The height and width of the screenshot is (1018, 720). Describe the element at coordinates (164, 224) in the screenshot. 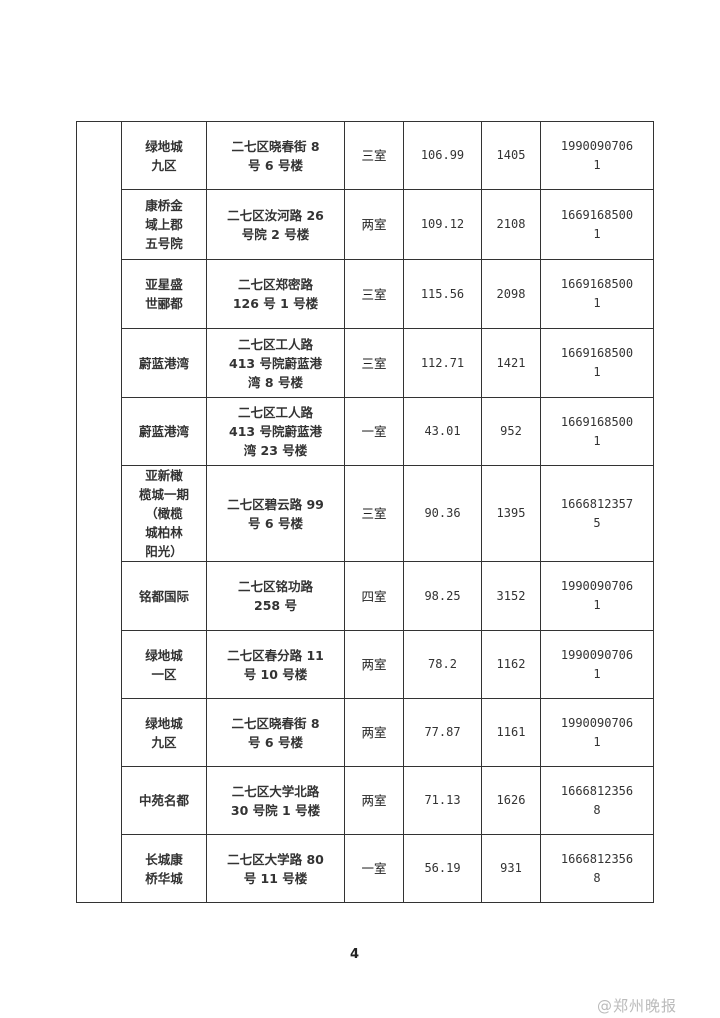

I see `community-name-cell: 康桥金 域上郡 五号院` at that location.